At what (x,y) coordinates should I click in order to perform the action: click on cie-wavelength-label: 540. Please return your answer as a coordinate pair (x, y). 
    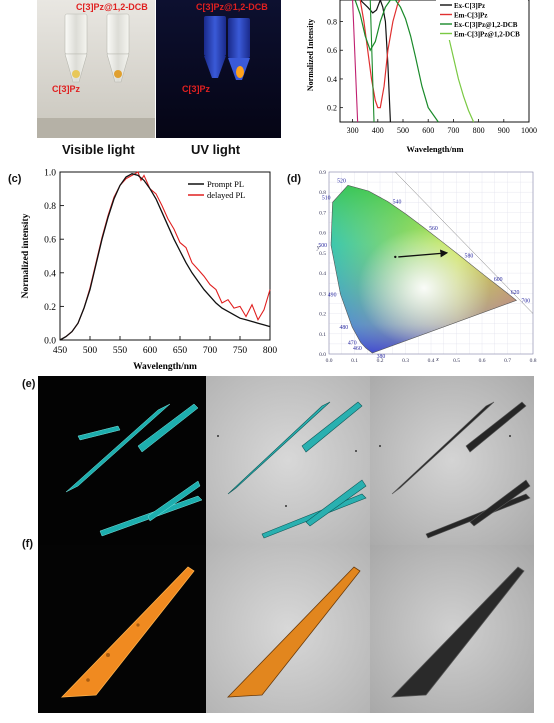
    Looking at the image, I should click on (397, 203).